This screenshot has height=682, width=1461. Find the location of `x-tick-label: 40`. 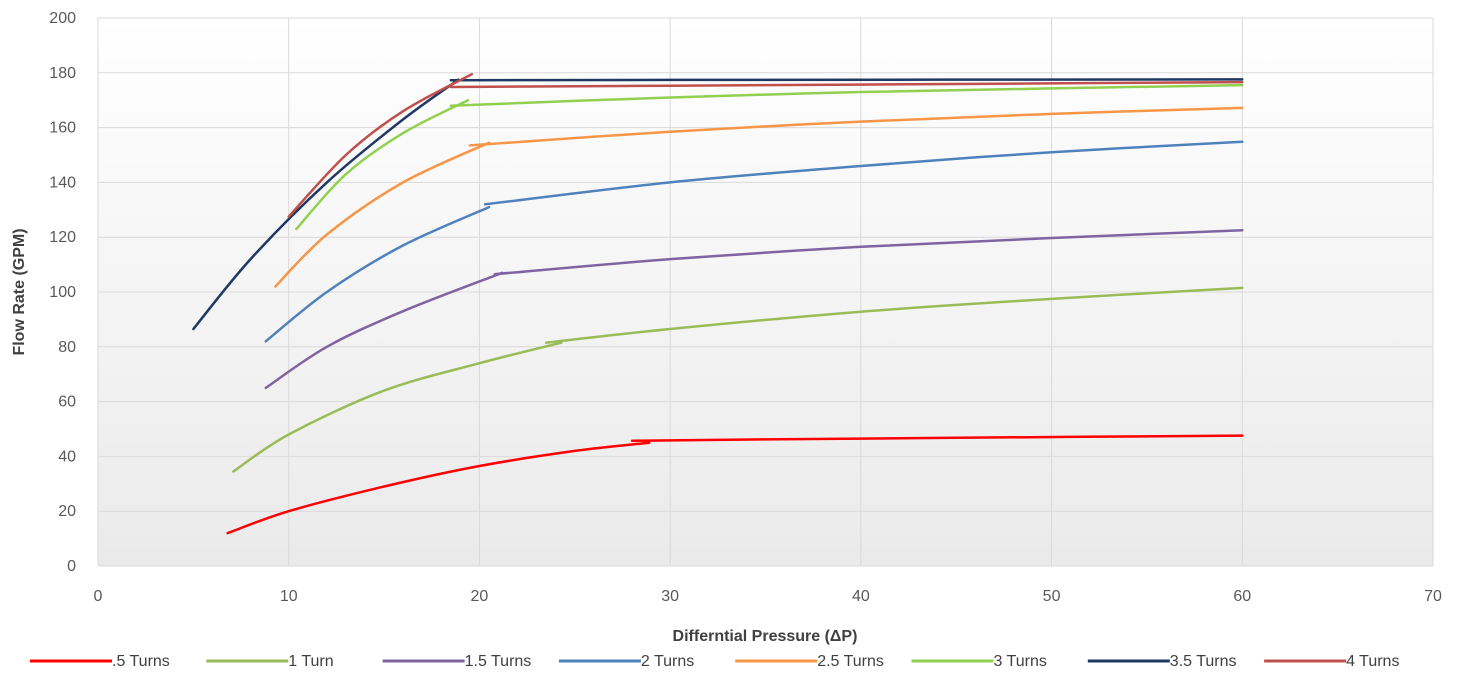

x-tick-label: 40 is located at coordinates (861, 596).